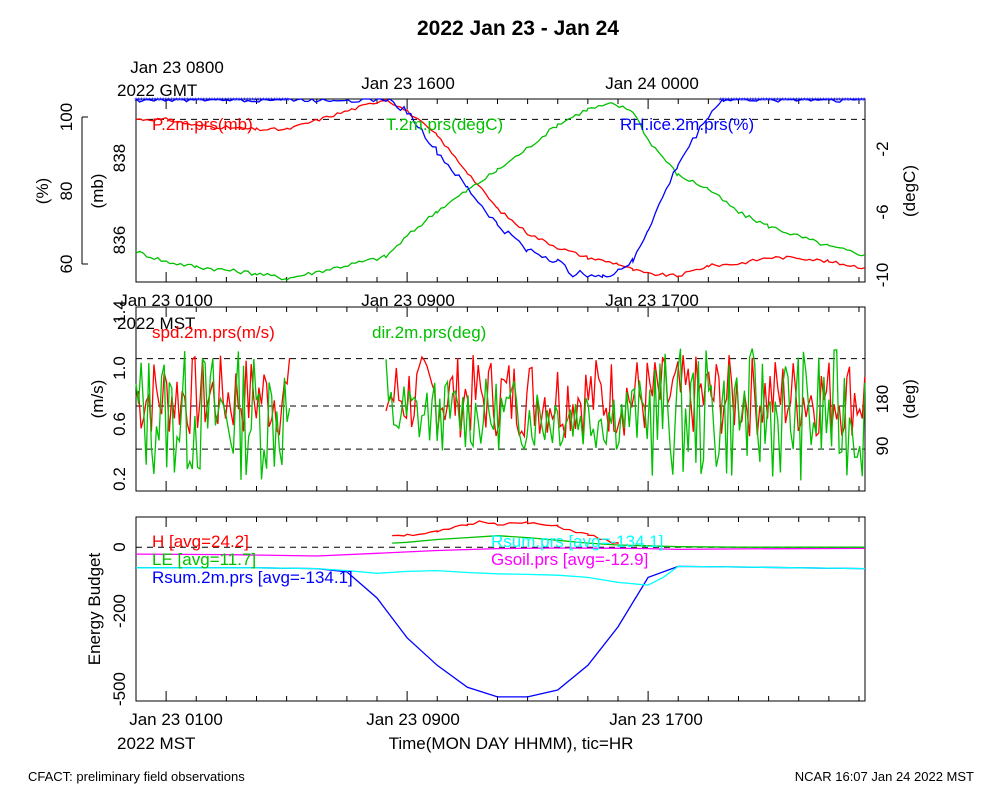 This screenshot has width=1000, height=800. Describe the element at coordinates (97, 399) in the screenshot. I see `speed-axis-label: (m/s)` at that location.